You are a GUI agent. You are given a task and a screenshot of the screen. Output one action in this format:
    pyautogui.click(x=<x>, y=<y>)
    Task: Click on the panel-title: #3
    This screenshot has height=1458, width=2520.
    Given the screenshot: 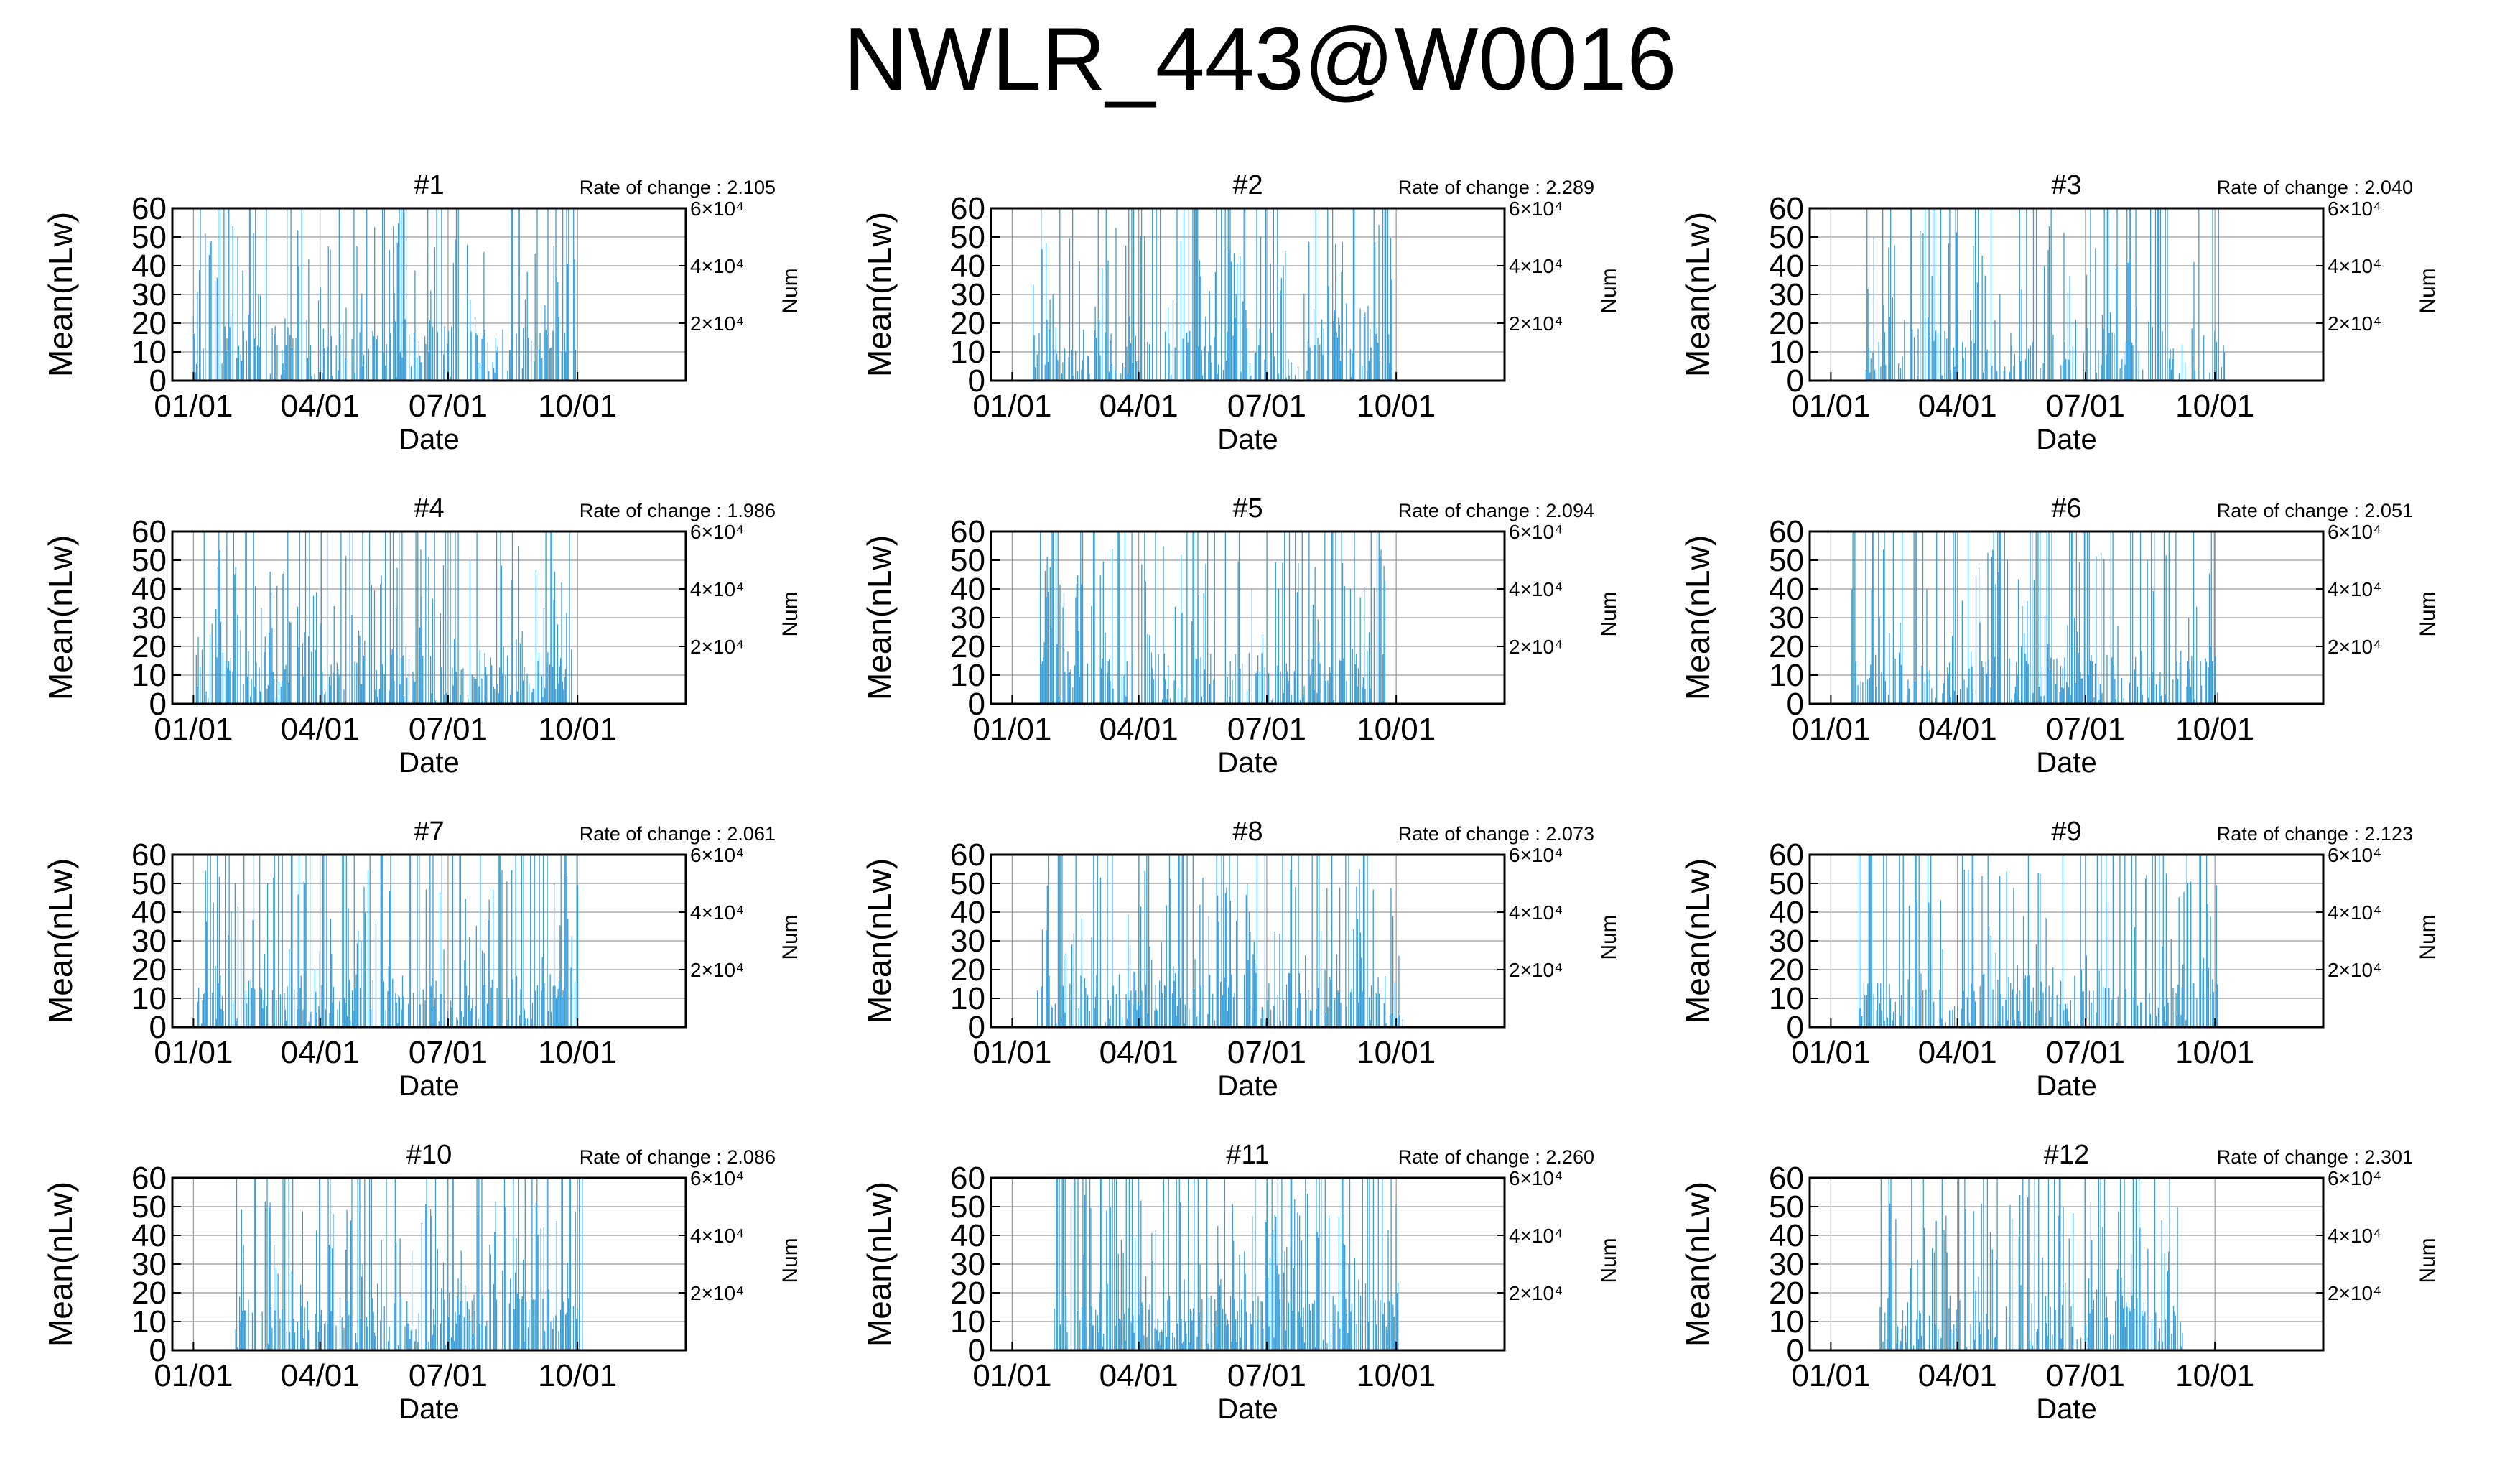 What is the action you would take?
    pyautogui.click(x=2066, y=185)
    